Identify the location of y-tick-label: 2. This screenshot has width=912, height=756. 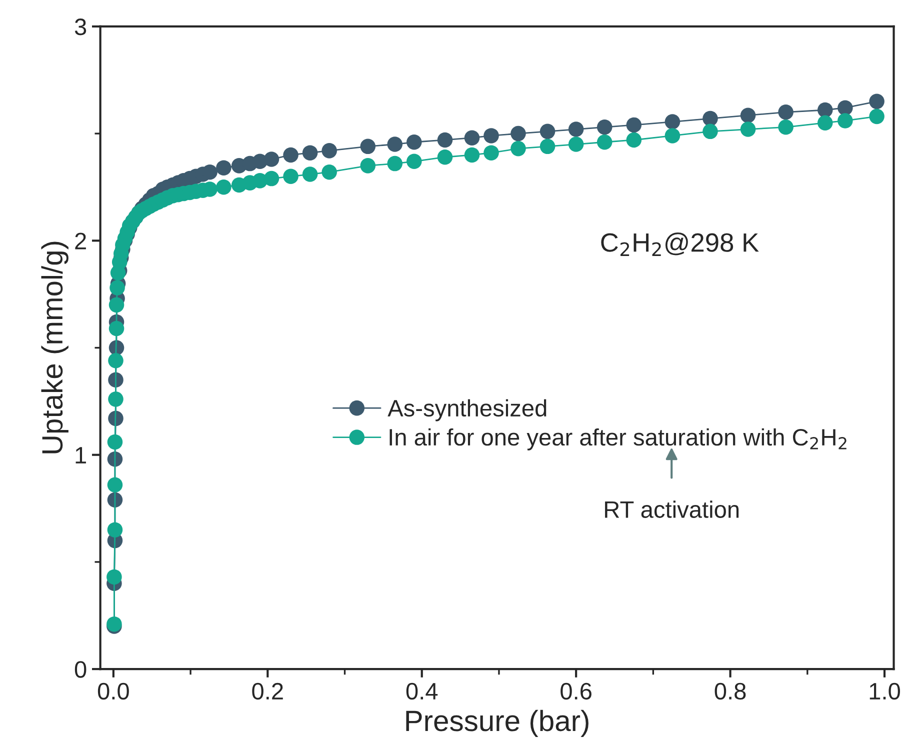
(80, 241).